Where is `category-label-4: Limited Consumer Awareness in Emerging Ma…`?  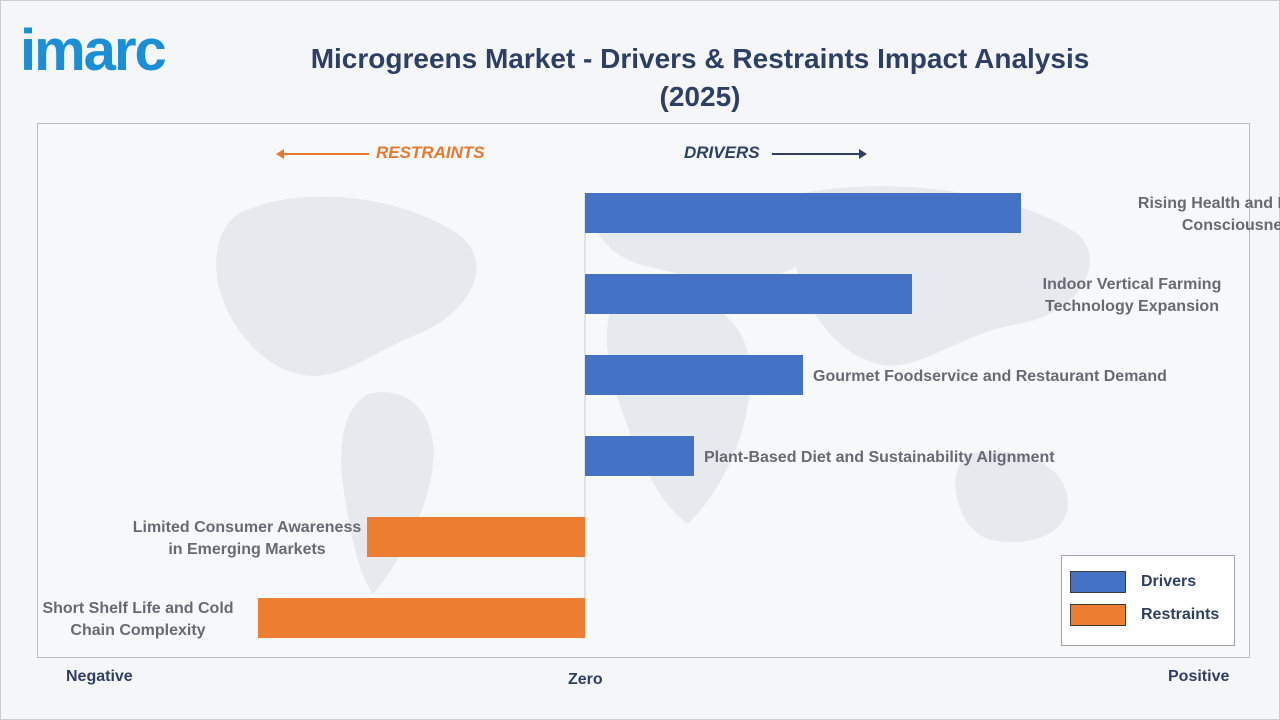
category-label-4: Limited Consumer Awareness in Emerging Ma… is located at coordinates (247, 538).